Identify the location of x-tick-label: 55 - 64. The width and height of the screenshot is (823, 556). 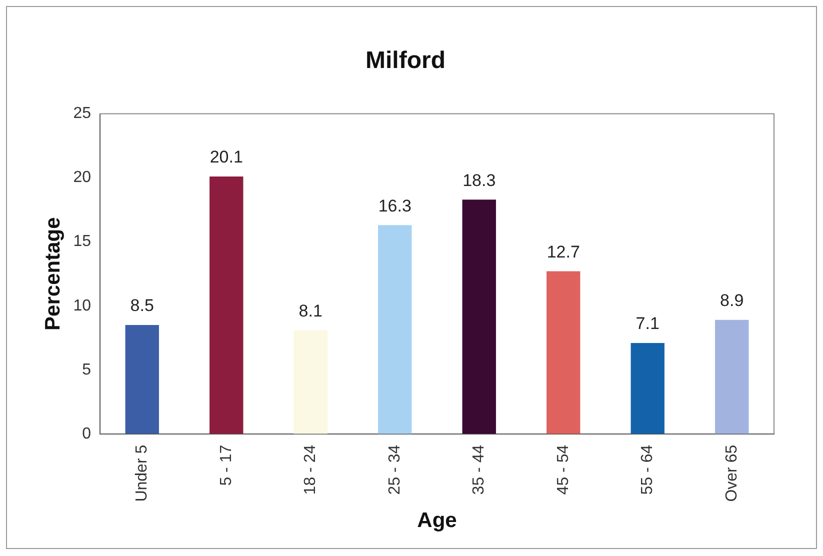
(647, 469).